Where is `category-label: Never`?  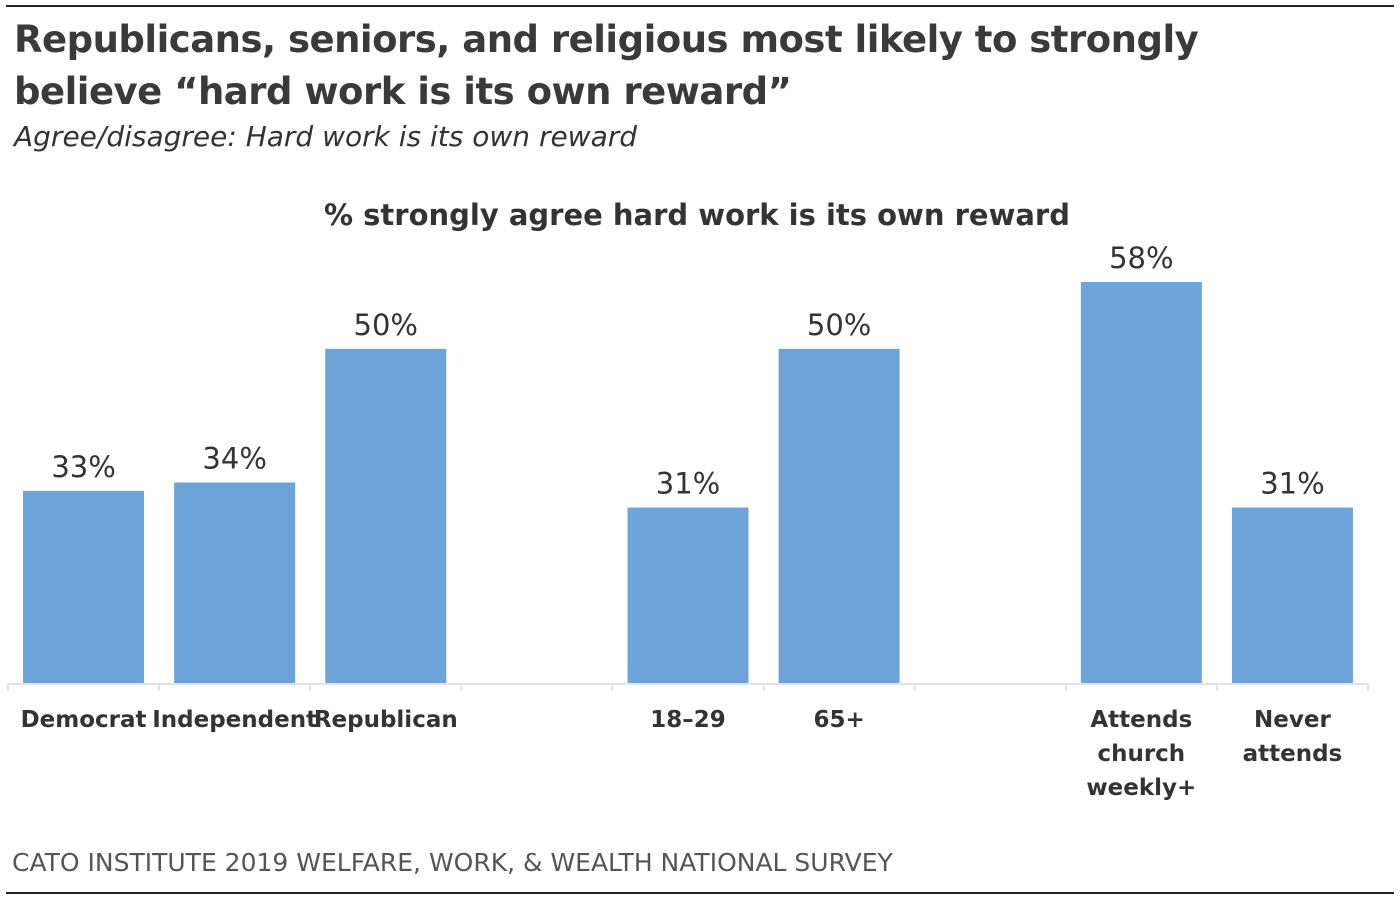
category-label: Never is located at coordinates (1292, 720).